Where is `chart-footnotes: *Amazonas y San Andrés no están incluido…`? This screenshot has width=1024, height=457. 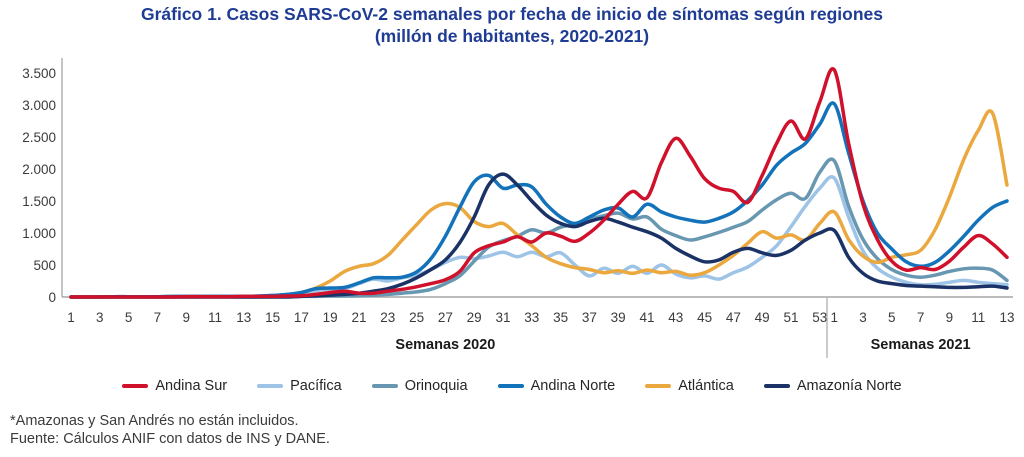
chart-footnotes: *Amazonas y San Andrés no están incluido… is located at coordinates (170, 430).